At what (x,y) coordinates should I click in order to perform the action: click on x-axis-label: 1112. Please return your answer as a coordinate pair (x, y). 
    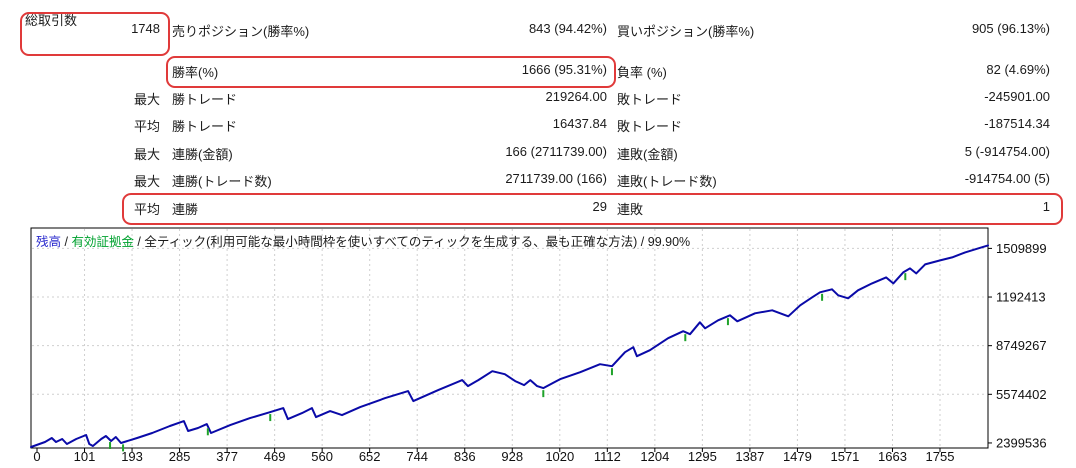
    Looking at the image, I should click on (607, 456).